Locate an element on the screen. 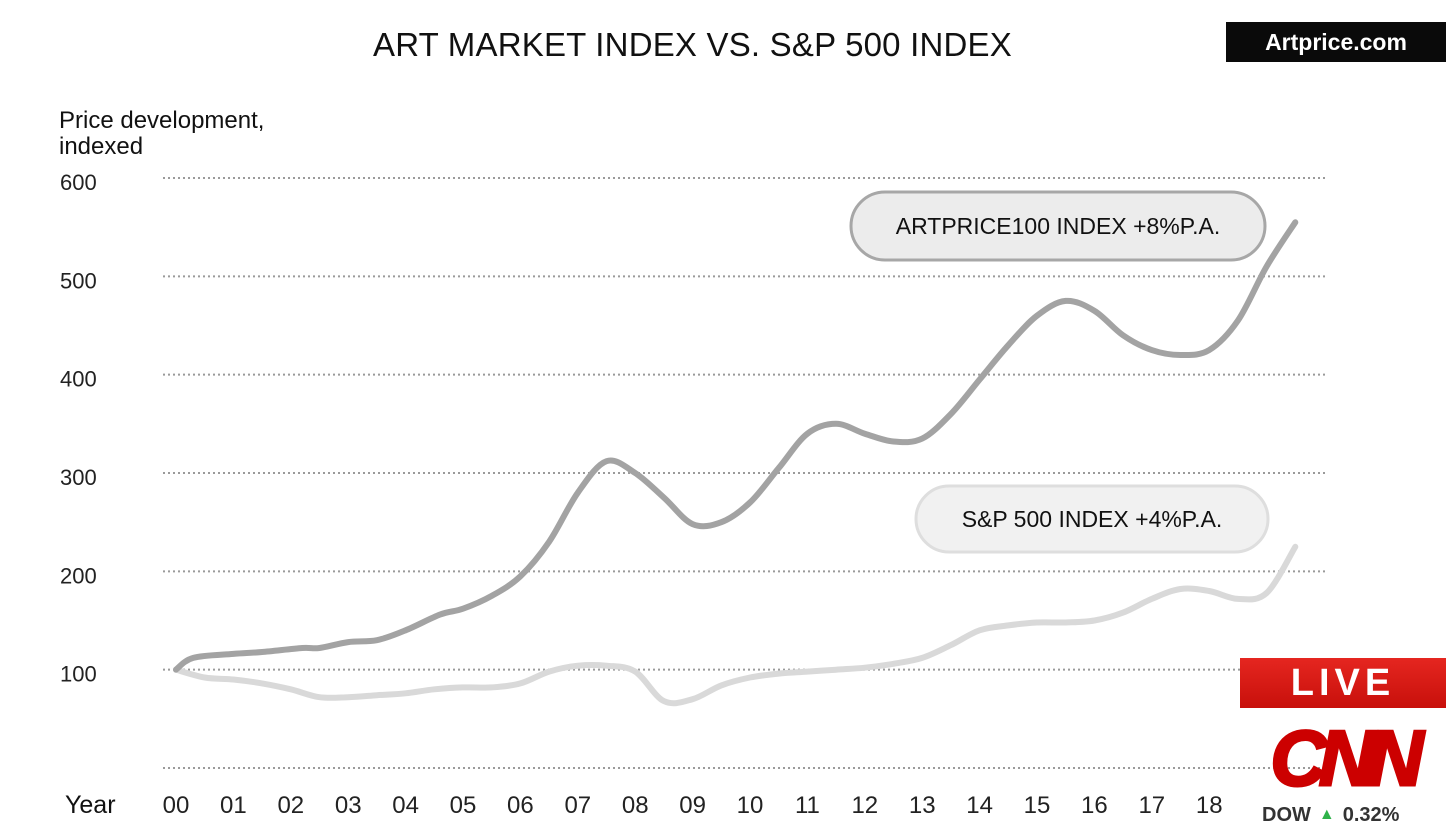 This screenshot has width=1456, height=837. cnn-logo: CNN is located at coordinates (1347, 757).